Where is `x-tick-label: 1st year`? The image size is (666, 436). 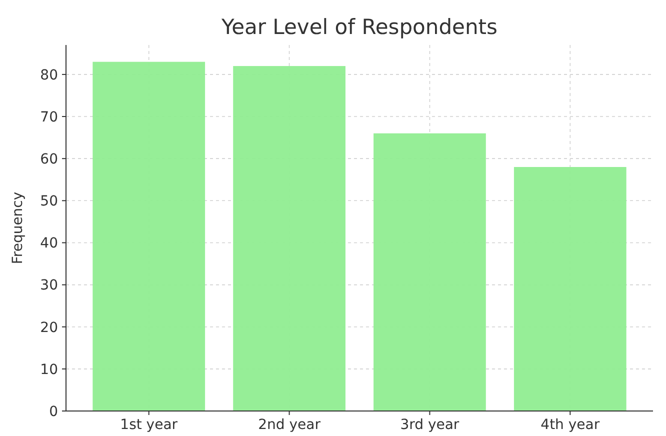 x-tick-label: 1st year is located at coordinates (149, 425).